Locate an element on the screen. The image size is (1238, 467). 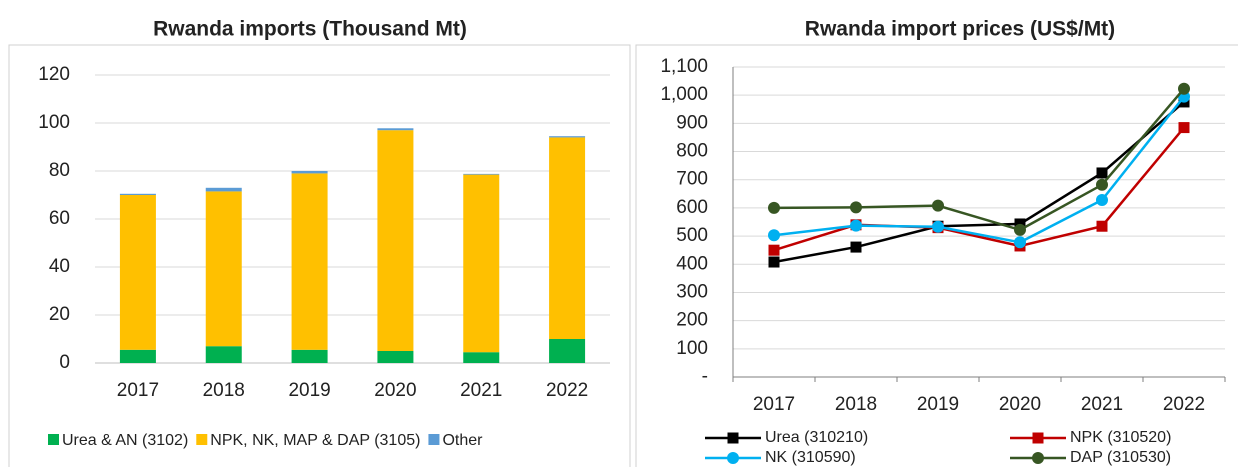
legend-label: NPK (310520) is located at coordinates (1120, 437).